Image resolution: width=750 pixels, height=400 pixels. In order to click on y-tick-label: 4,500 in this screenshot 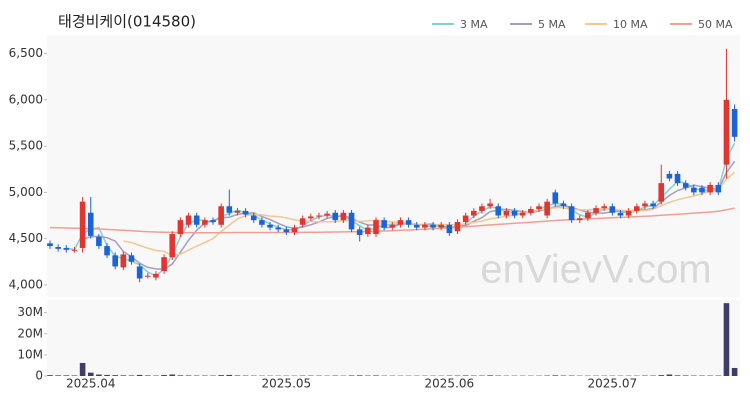, I will do `click(26, 238)`.